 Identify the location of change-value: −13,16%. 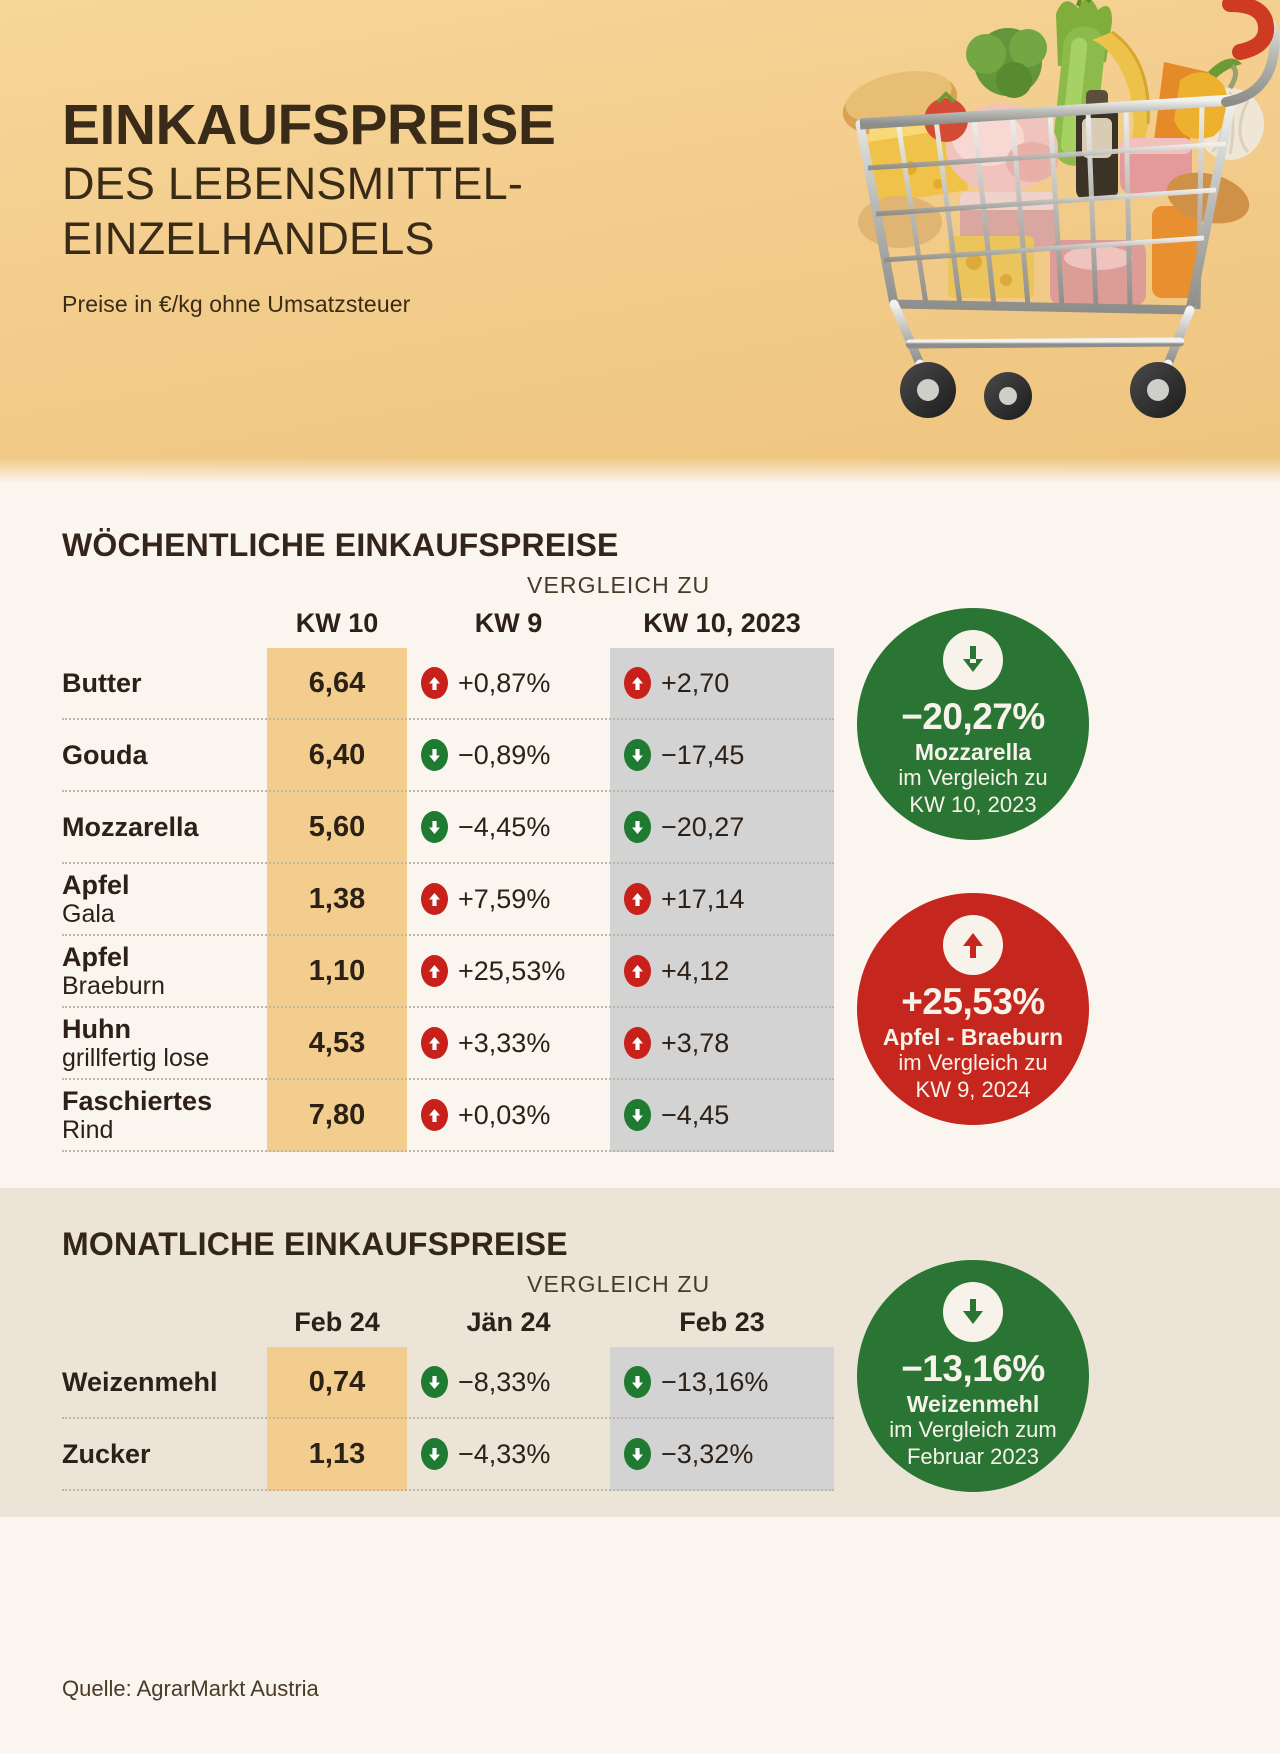
(715, 1381).